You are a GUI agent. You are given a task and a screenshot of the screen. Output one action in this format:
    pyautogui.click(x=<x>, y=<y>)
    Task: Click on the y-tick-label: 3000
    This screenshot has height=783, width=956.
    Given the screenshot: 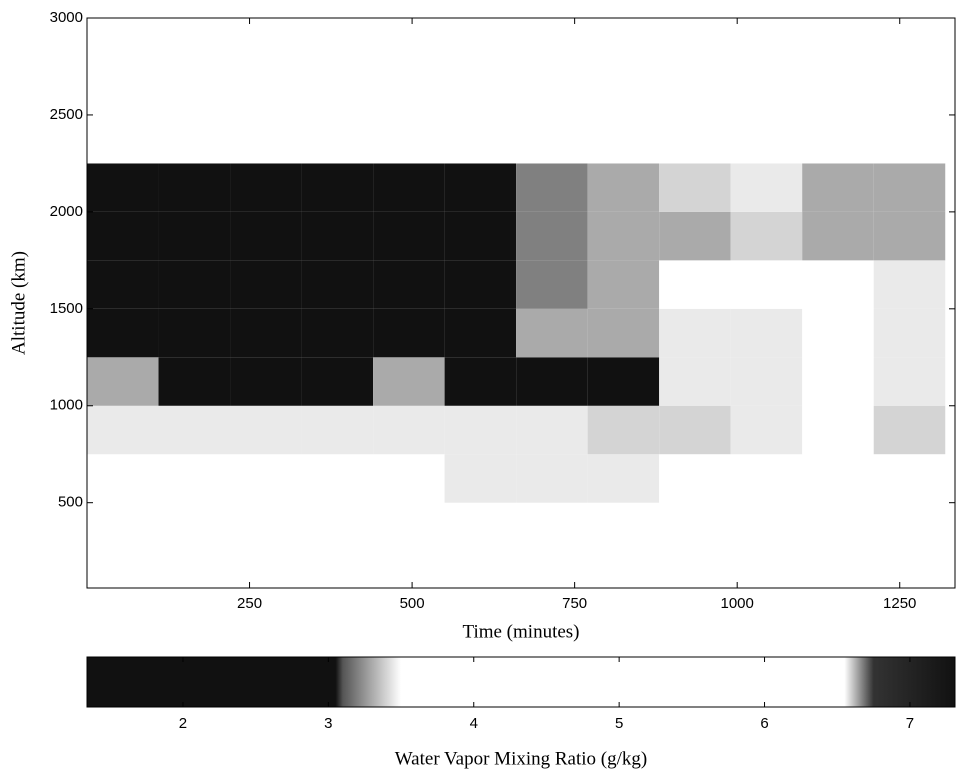 What is the action you would take?
    pyautogui.click(x=66, y=17)
    